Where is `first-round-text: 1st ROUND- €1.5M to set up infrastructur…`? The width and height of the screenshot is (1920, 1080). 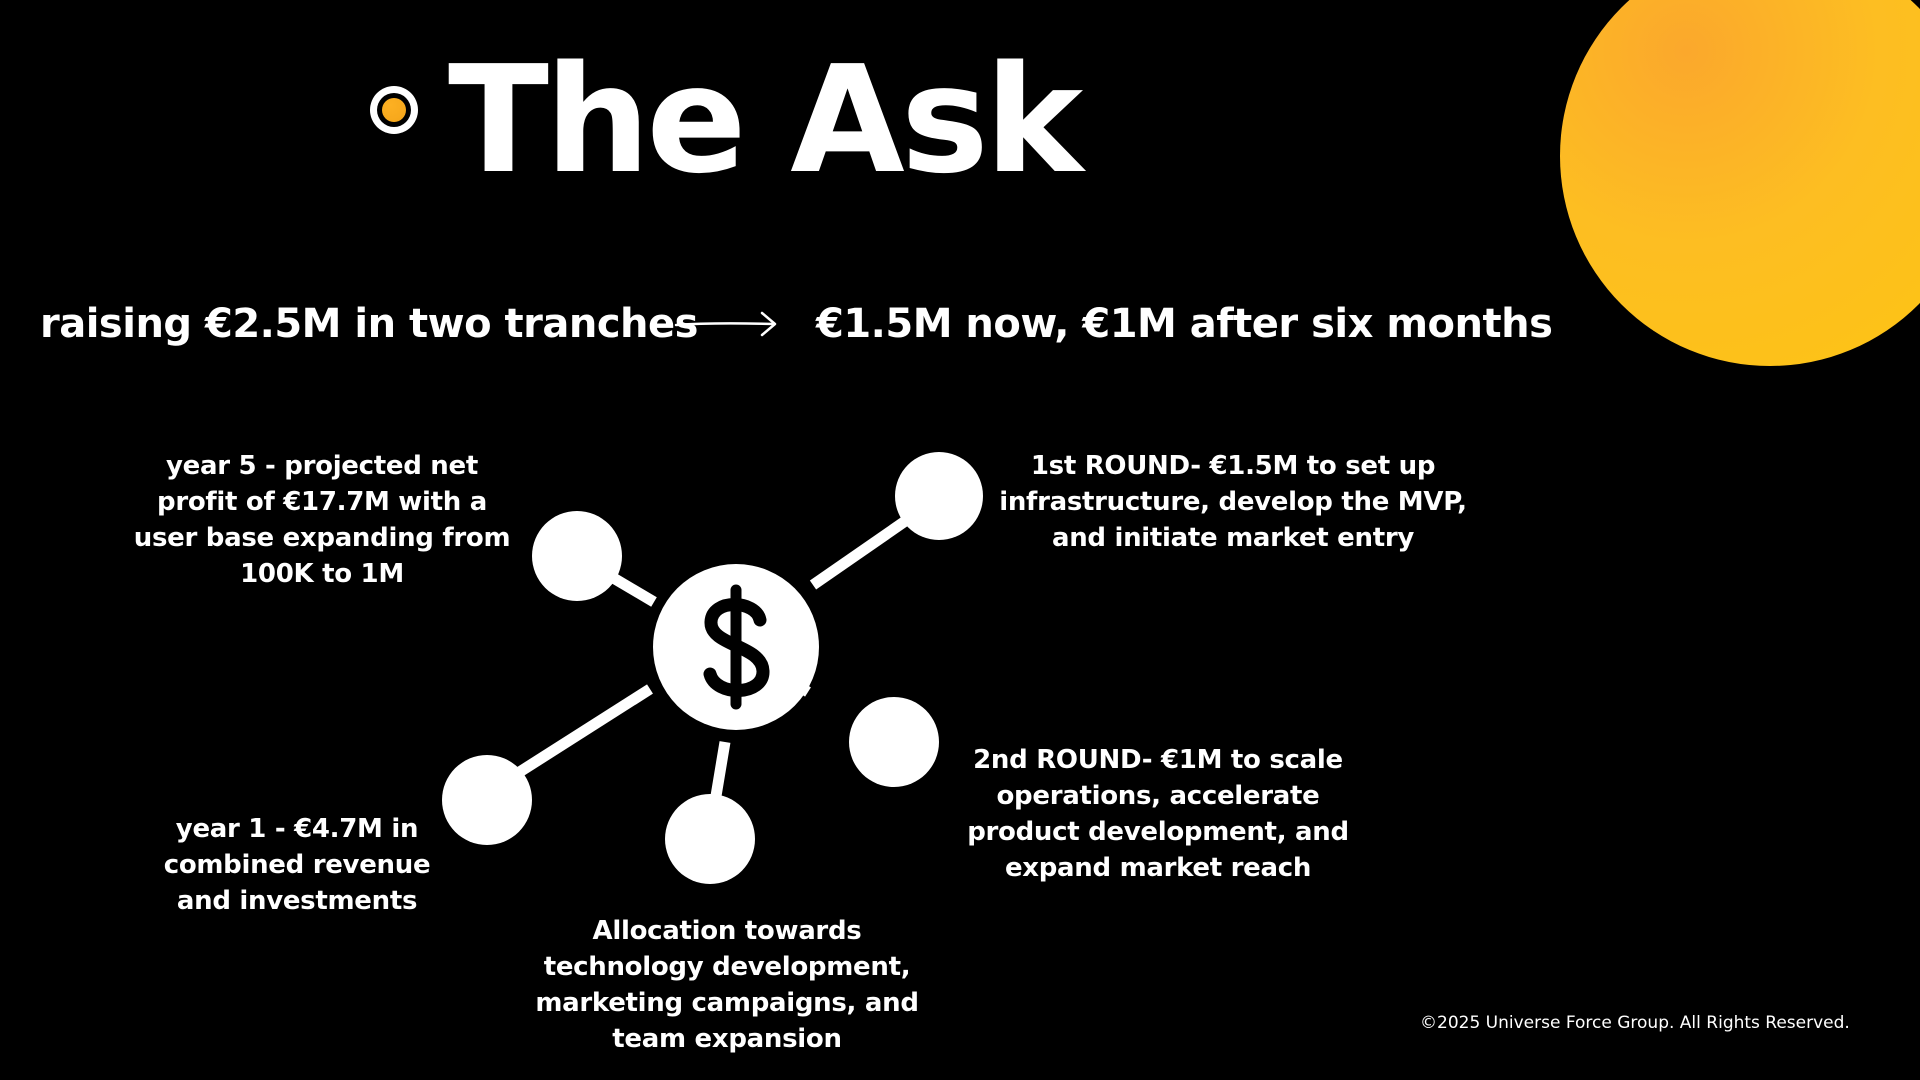
first-round-text: 1st ROUND- €1.5M to set up infrastructur… is located at coordinates (1233, 502).